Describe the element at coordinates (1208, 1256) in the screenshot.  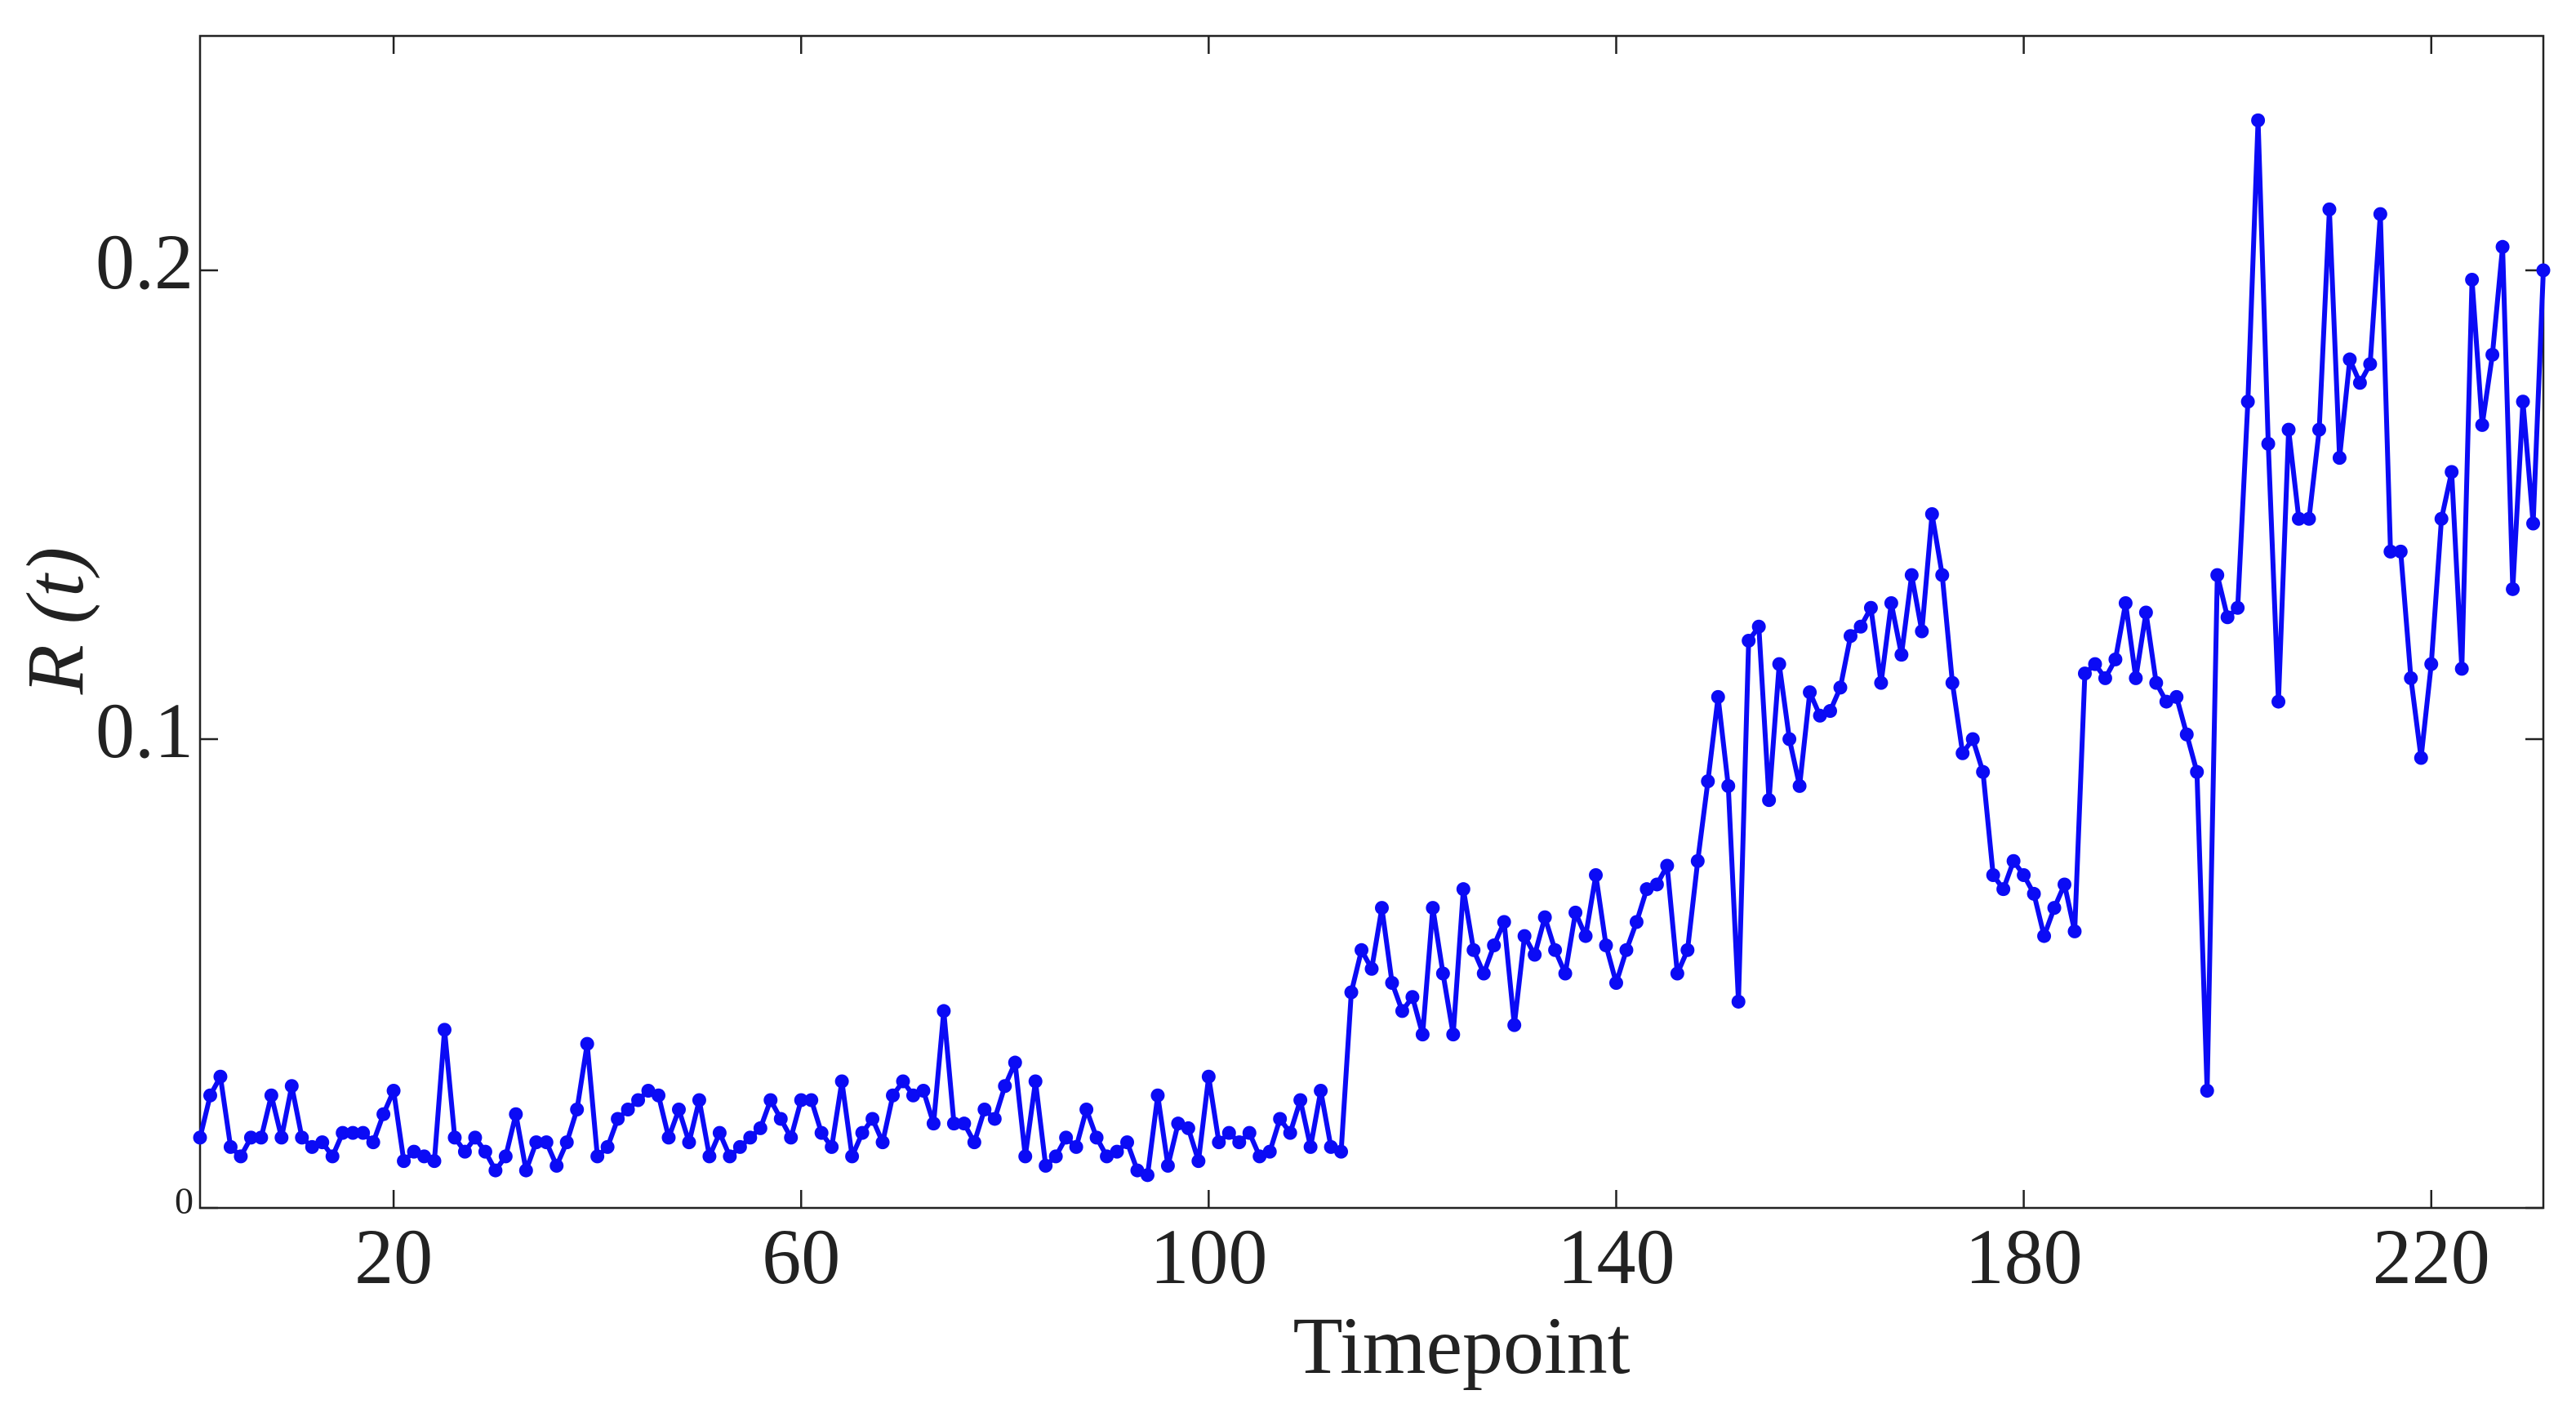
I see `x-tick-label: 100` at that location.